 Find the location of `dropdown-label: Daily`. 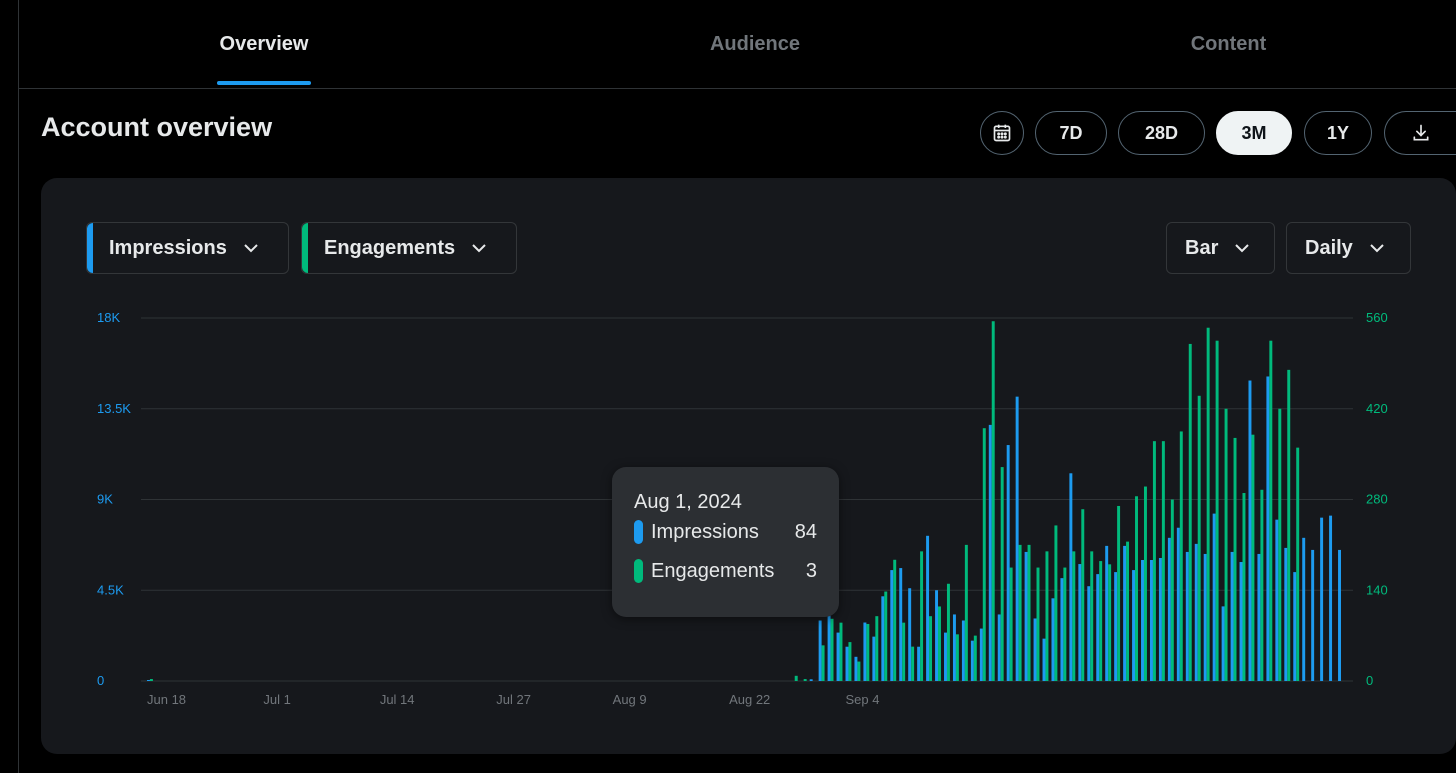

dropdown-label: Daily is located at coordinates (1329, 247).